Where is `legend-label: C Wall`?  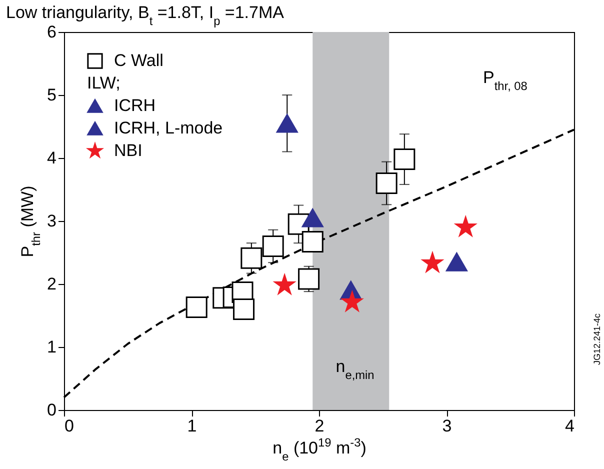
legend-label: C Wall is located at coordinates (139, 60).